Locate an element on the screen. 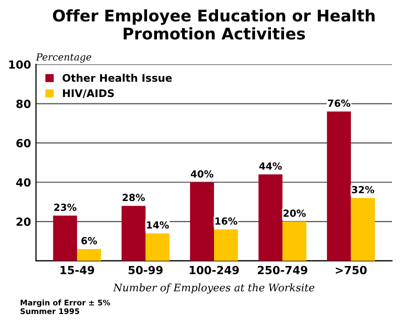 Image resolution: width=400 pixels, height=322 pixels. data-label: 44% is located at coordinates (270, 166).